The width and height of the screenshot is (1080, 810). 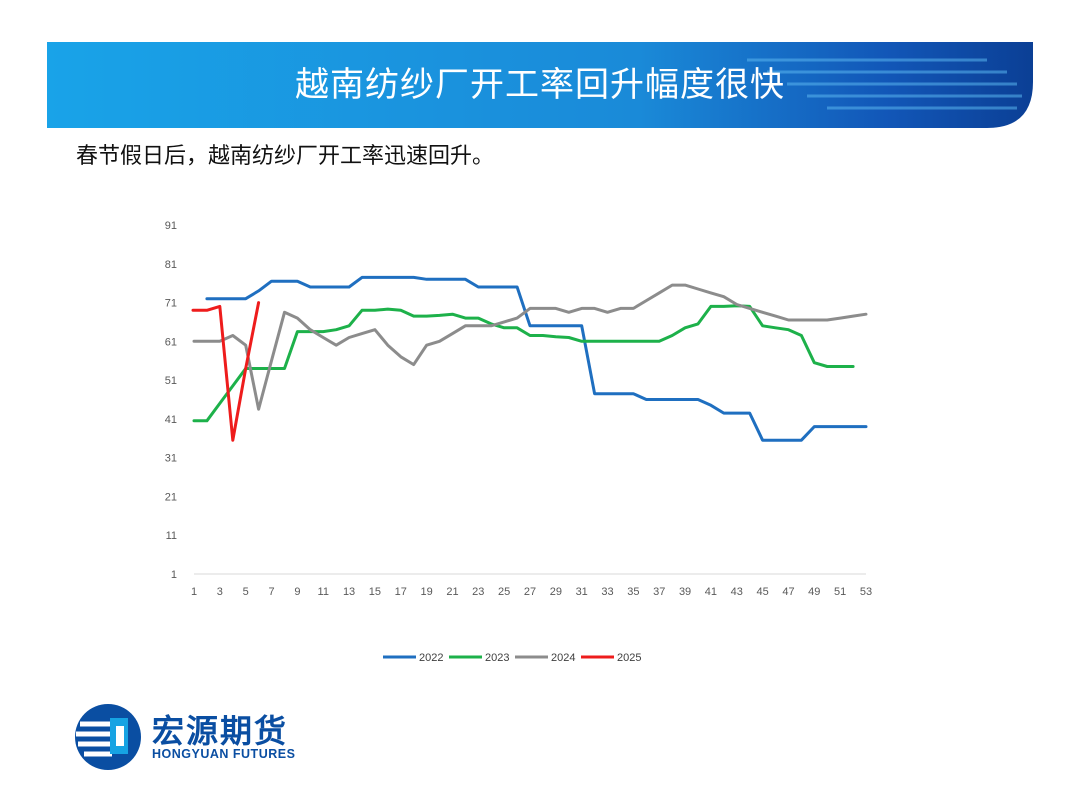 What do you see at coordinates (762, 592) in the screenshot?
I see `x-tick-label: 45` at bounding box center [762, 592].